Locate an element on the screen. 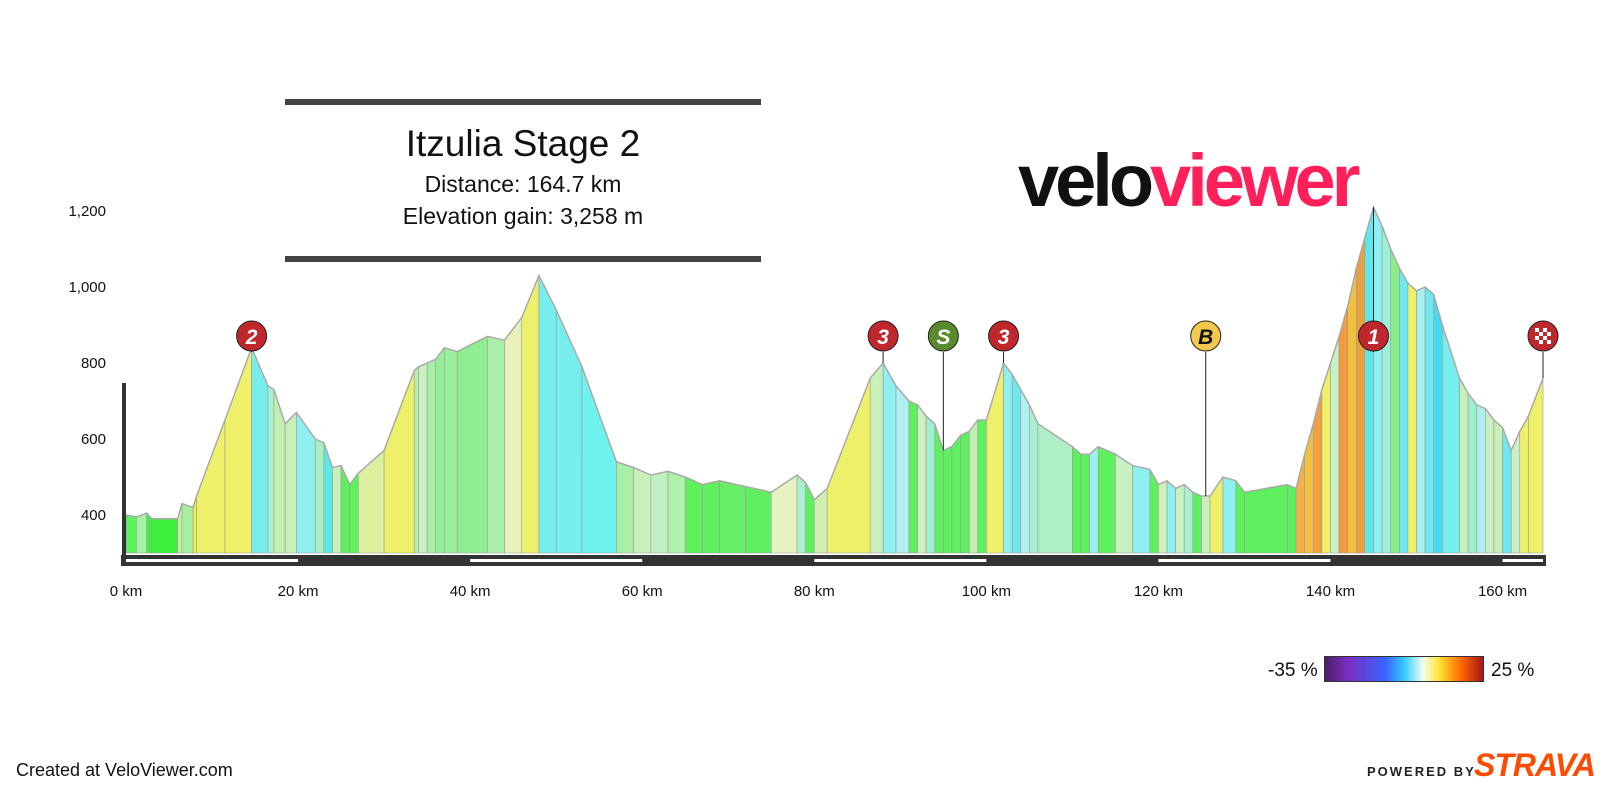  y-tick-label: 600 is located at coordinates (93, 439).